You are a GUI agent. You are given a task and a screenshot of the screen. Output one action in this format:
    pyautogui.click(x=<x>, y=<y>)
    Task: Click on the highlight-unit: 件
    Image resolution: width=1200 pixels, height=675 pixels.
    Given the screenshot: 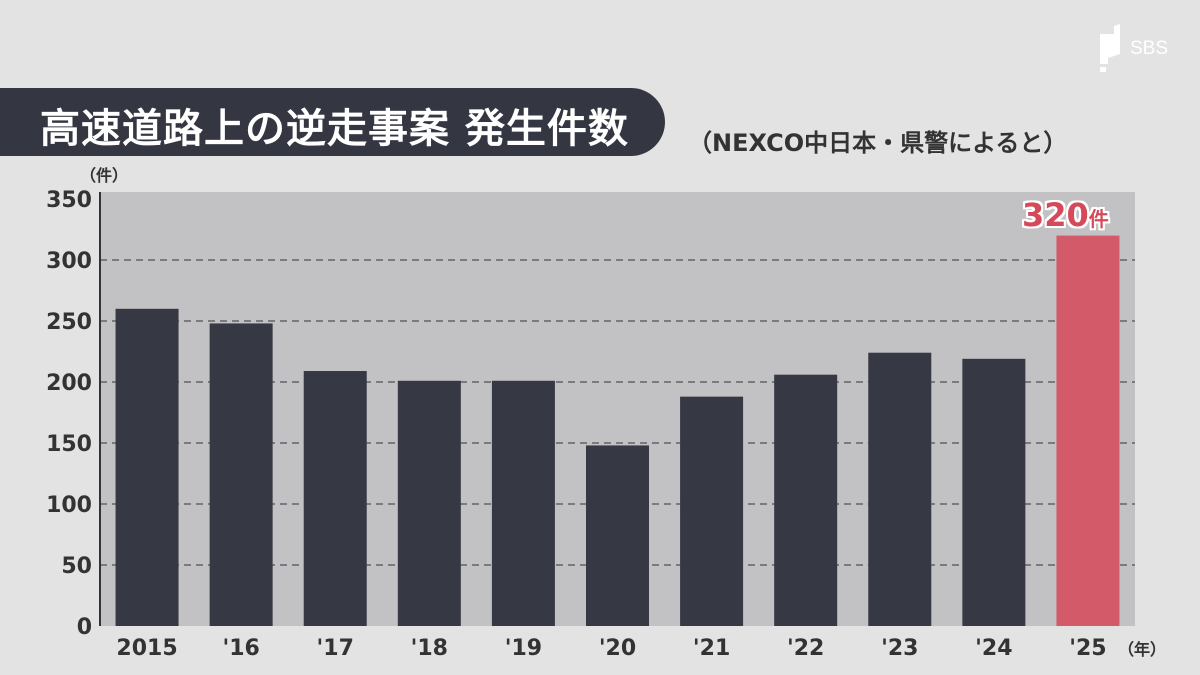 What is the action you would take?
    pyautogui.click(x=1098, y=219)
    